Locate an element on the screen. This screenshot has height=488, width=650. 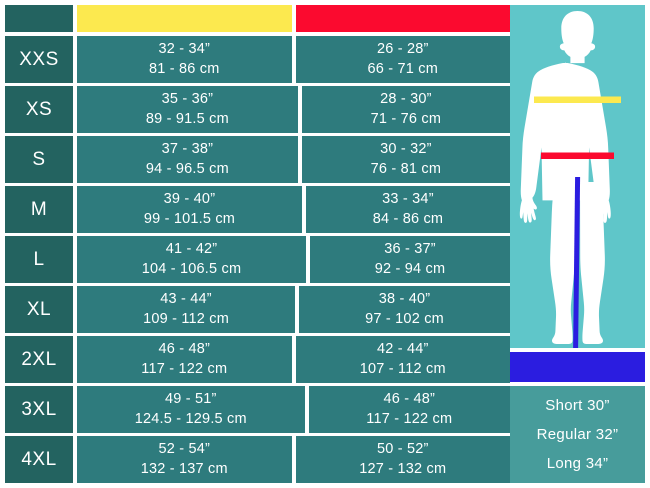
size-cell: XS is located at coordinates (39, 109).